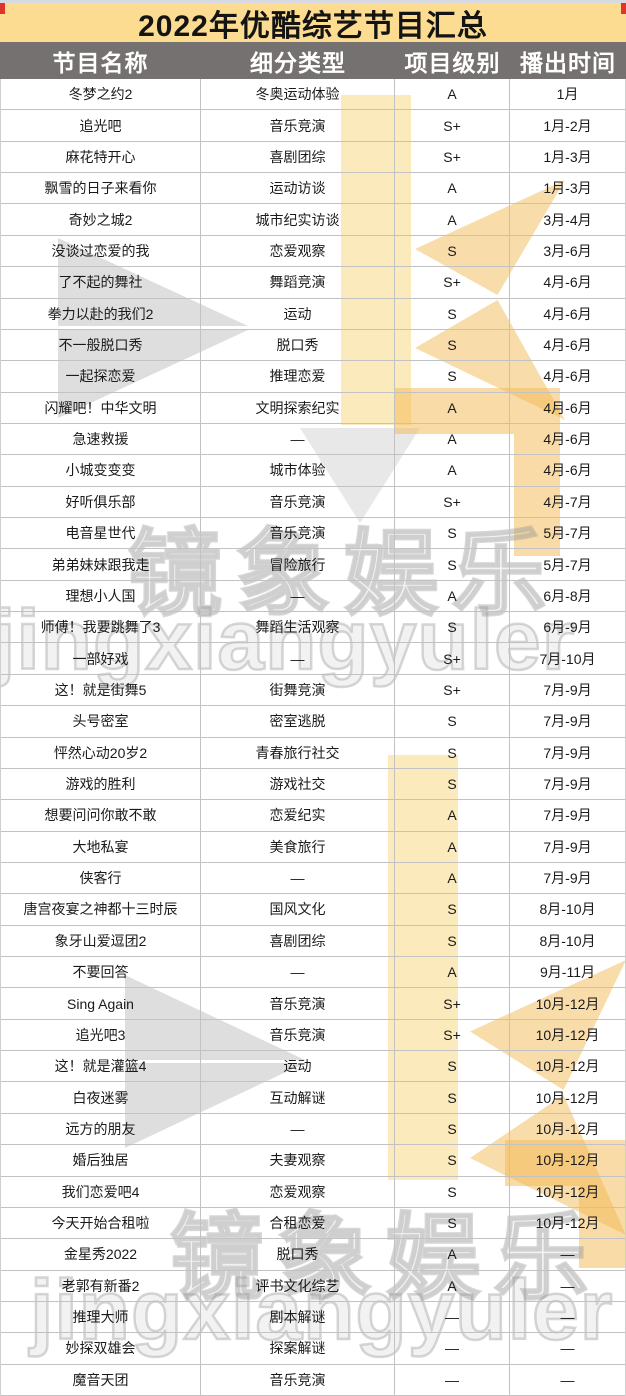 This screenshot has height=1396, width=626. I want to click on cell-subtype: 运动访谈, so click(298, 188).